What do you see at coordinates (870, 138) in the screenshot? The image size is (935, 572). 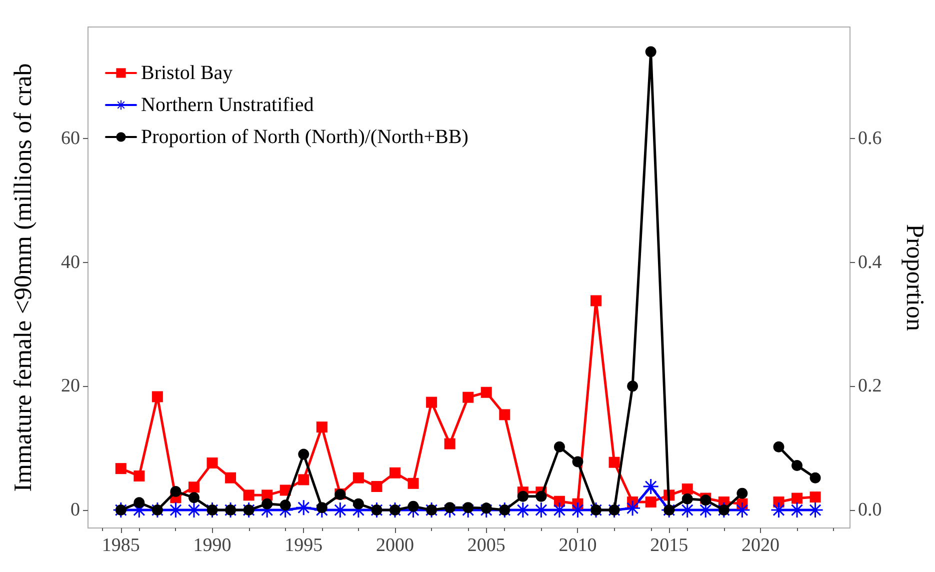 I see `y2-tick-label: 0.6` at bounding box center [870, 138].